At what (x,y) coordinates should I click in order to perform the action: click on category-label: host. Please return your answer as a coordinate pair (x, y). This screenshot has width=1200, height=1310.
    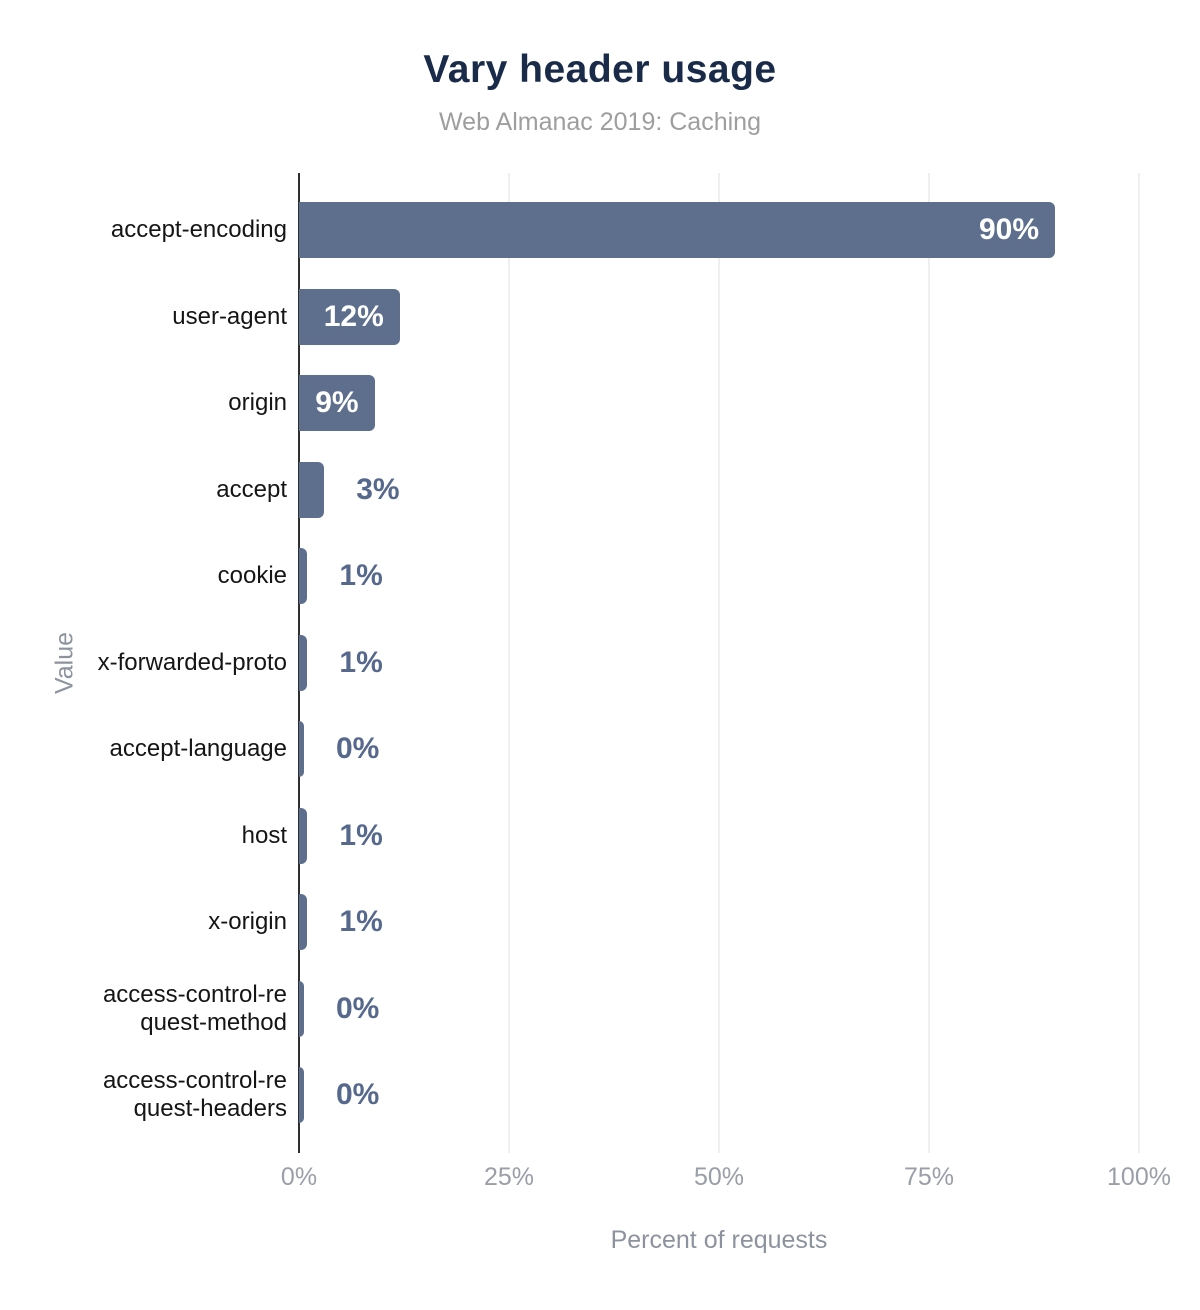
    Looking at the image, I should click on (264, 835).